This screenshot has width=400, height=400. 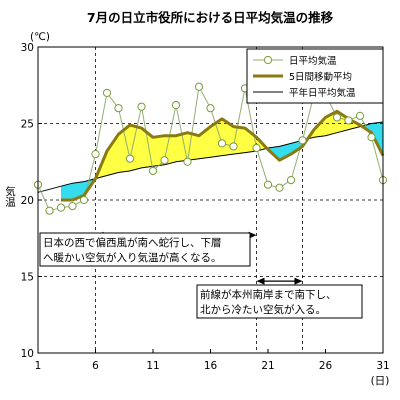 I want to click on x-tick-label: 31, so click(x=382, y=366).